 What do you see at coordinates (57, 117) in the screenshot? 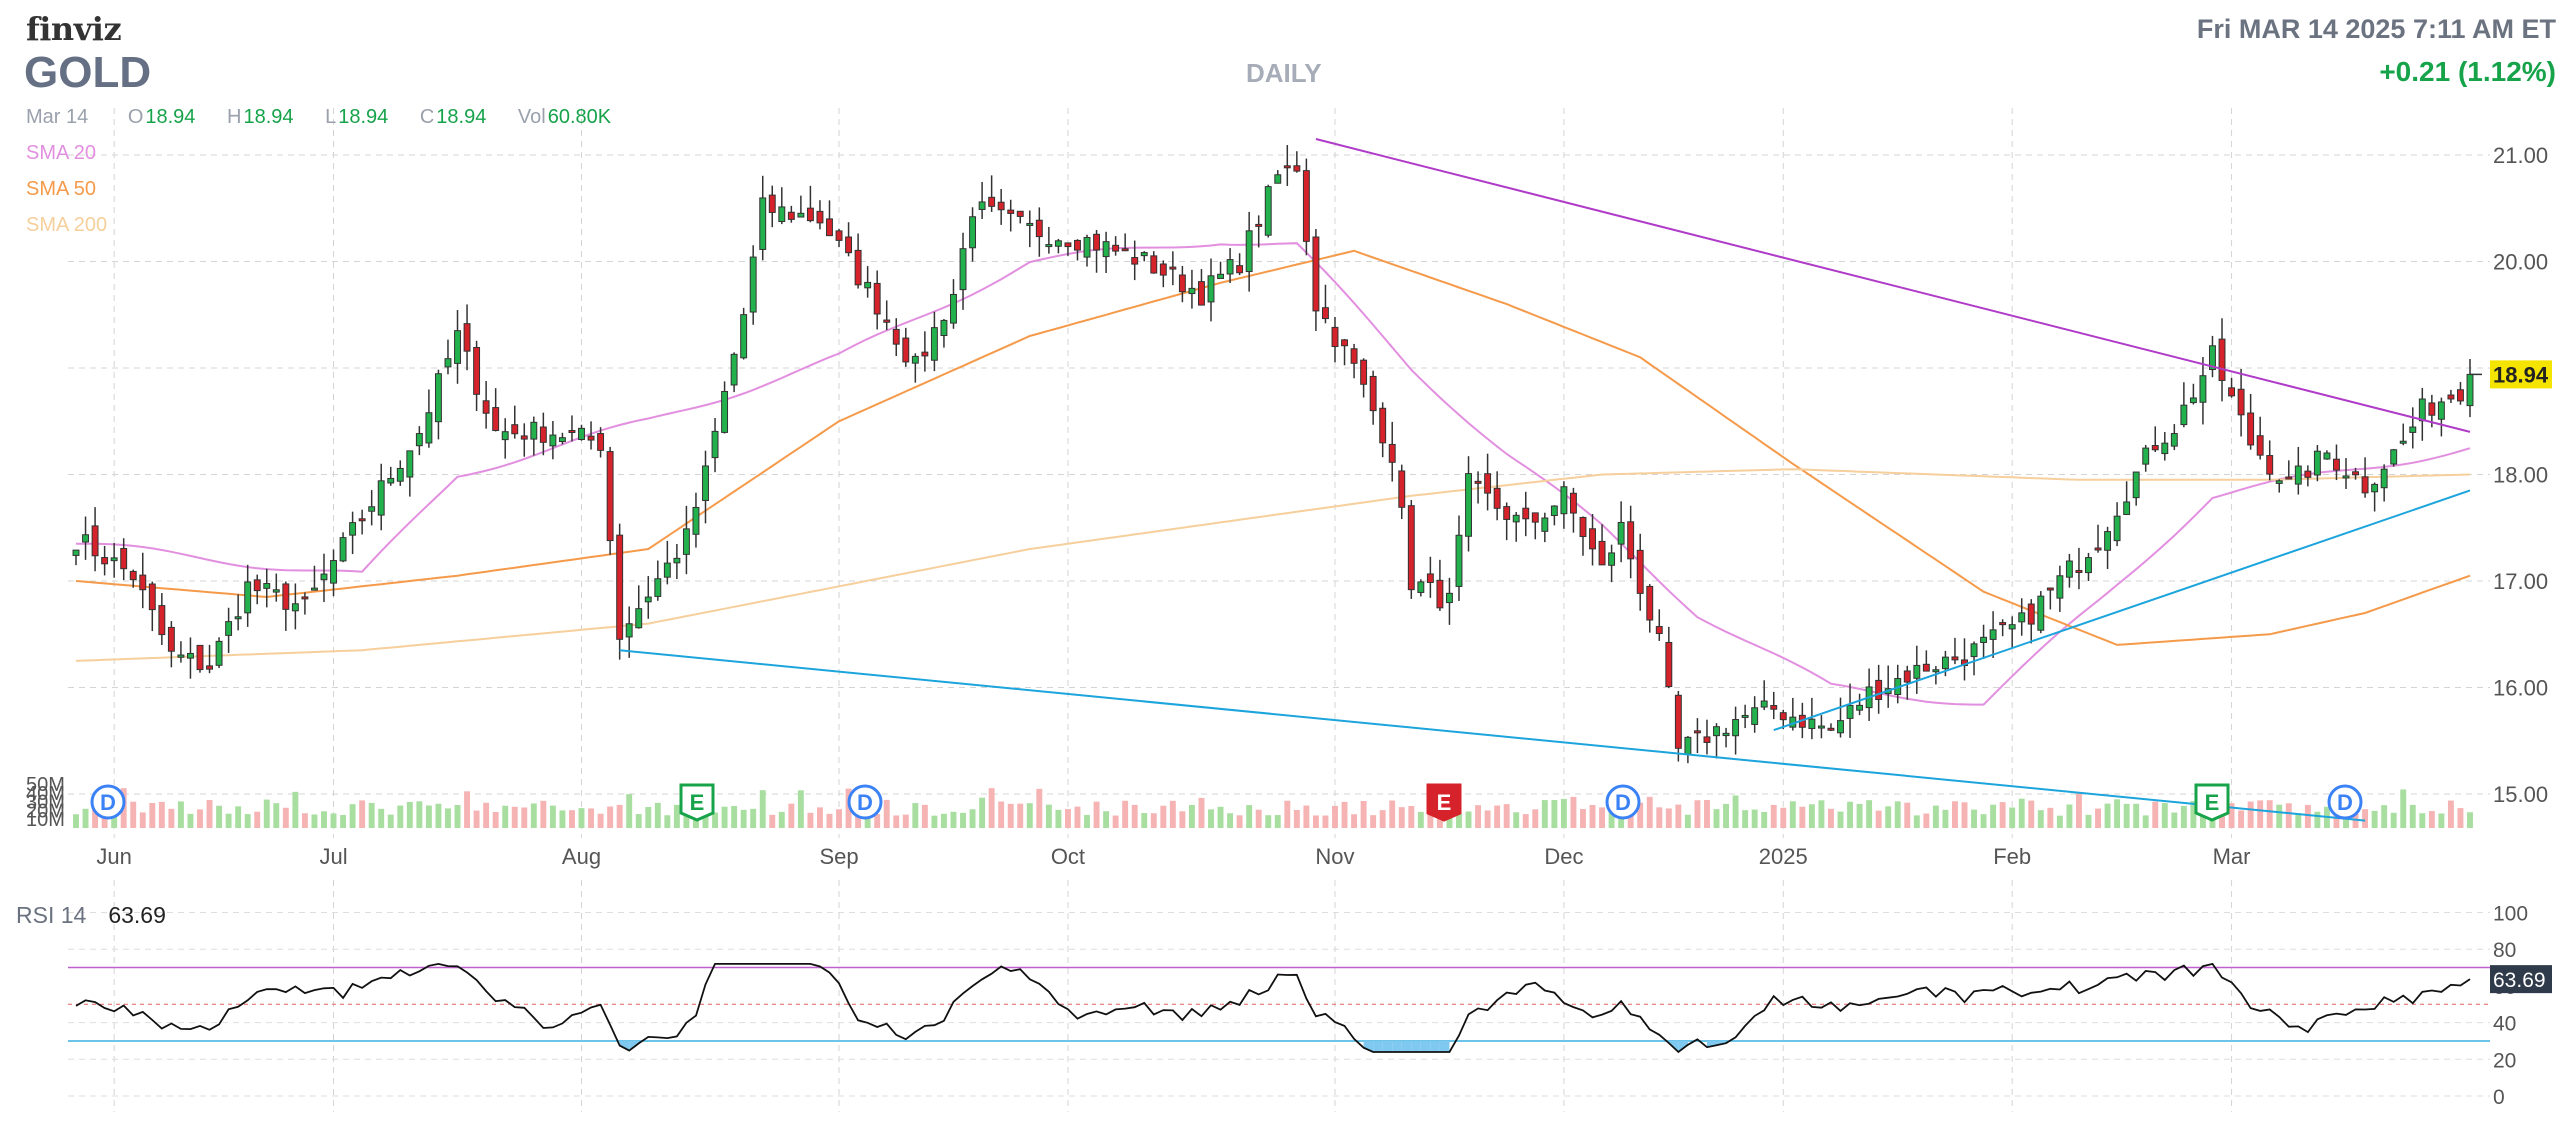
I see `ohlc-date: Mar 14` at bounding box center [57, 117].